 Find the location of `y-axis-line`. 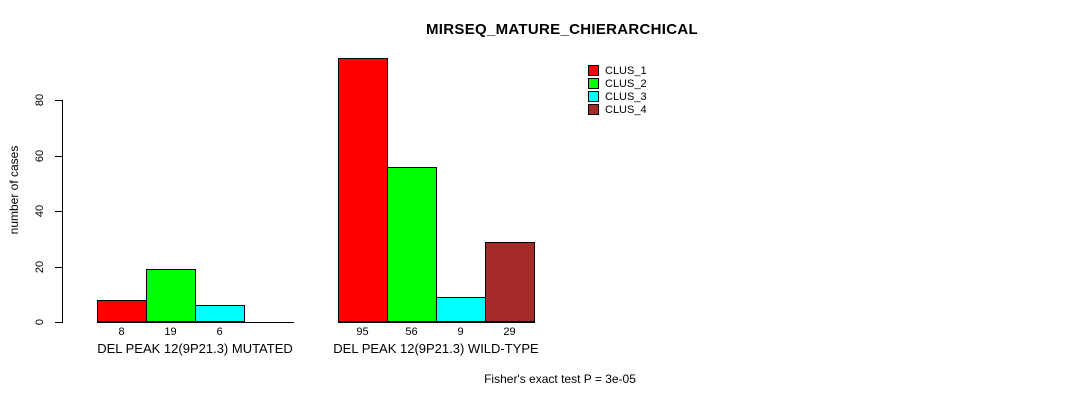

y-axis-line is located at coordinates (62, 211).